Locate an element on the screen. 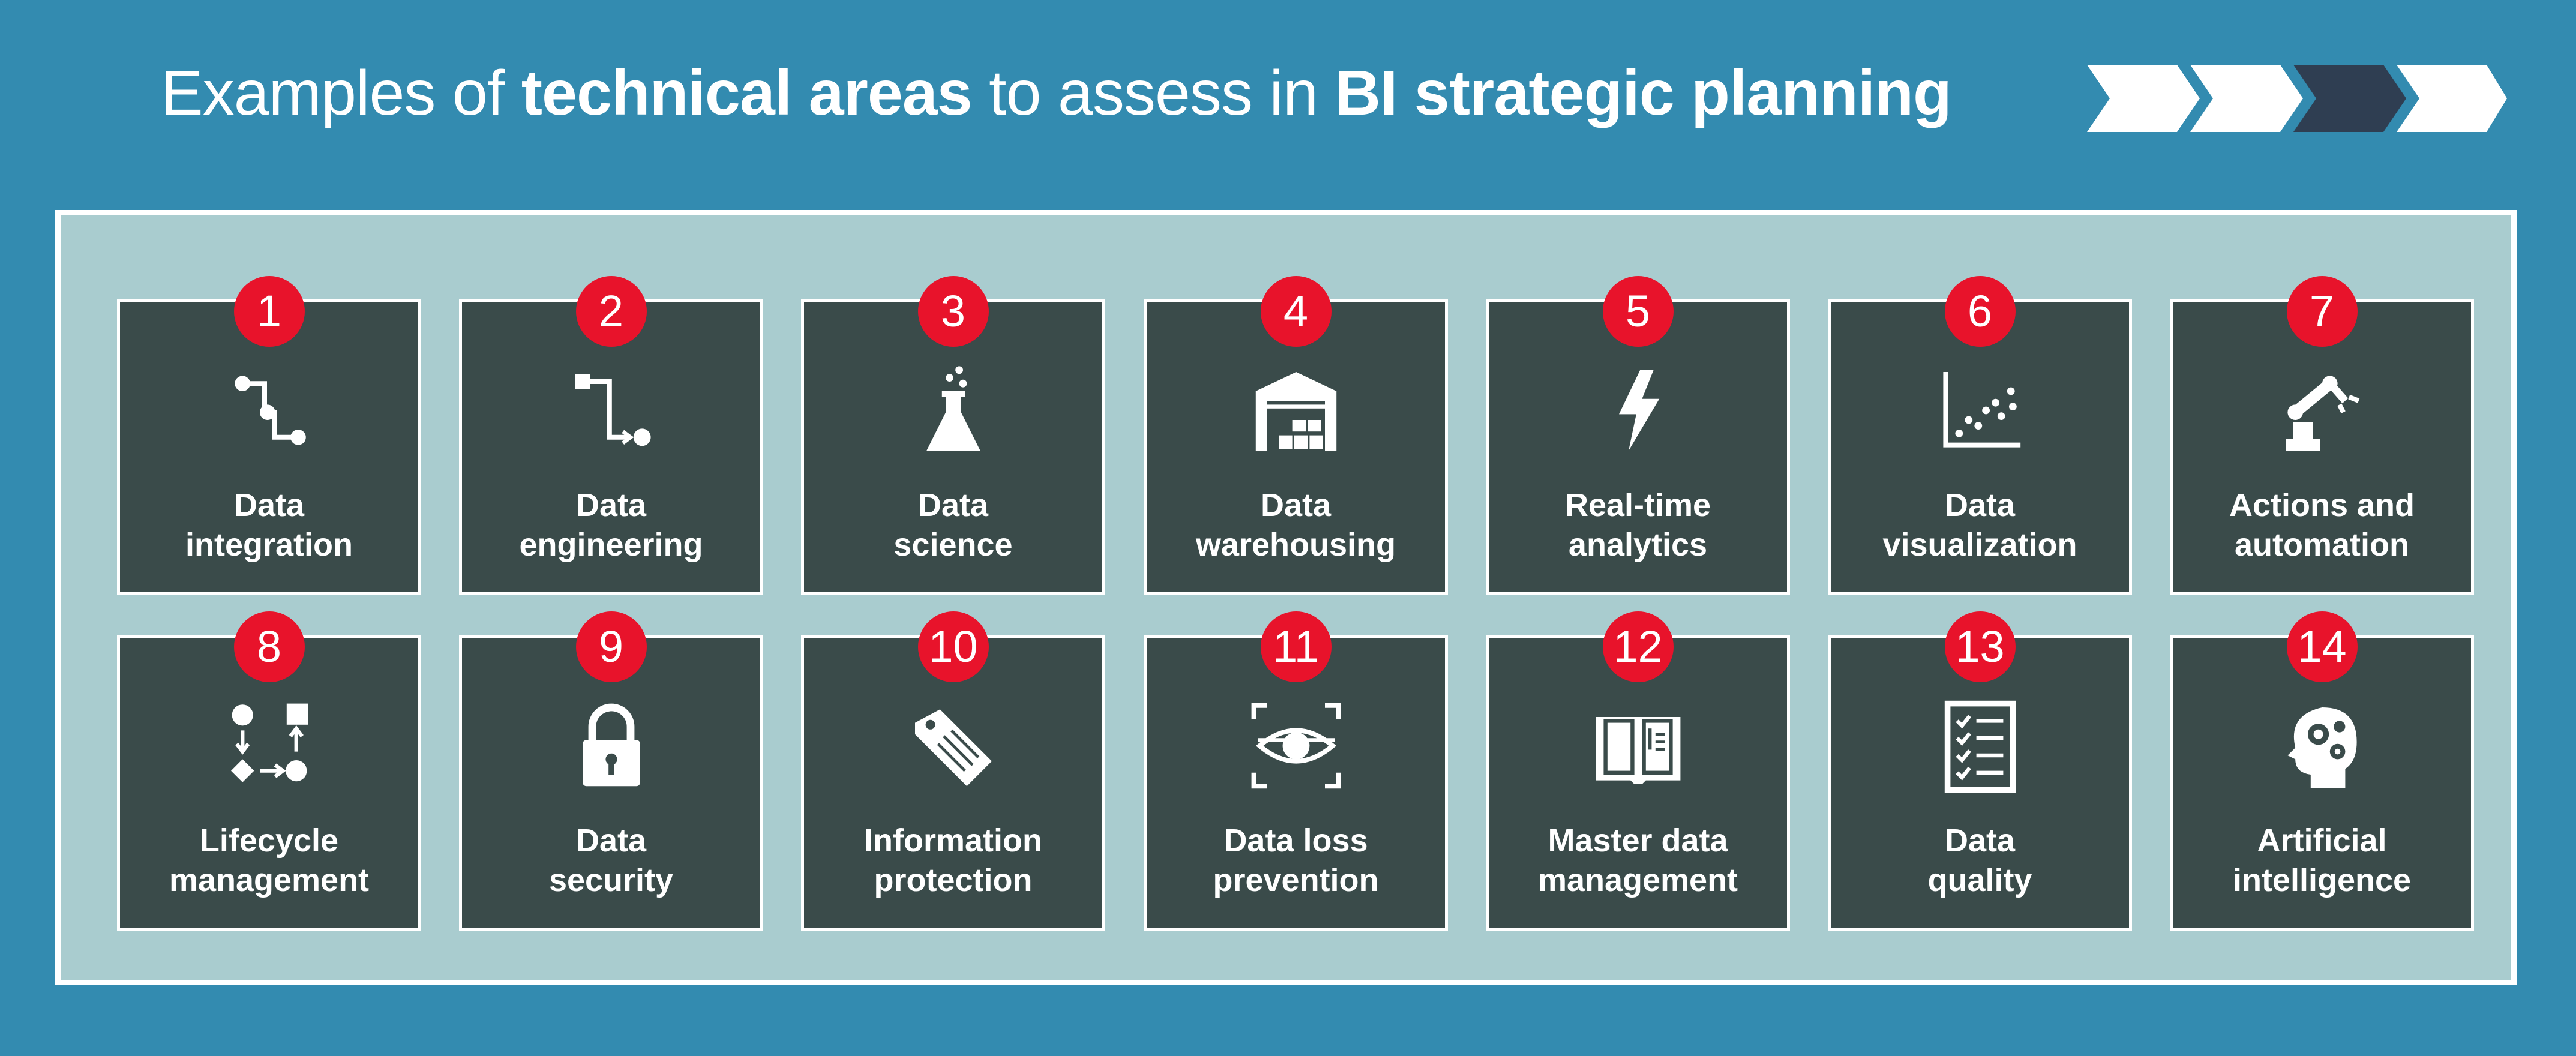  area-card: 12 Master data management is located at coordinates (1638, 771).